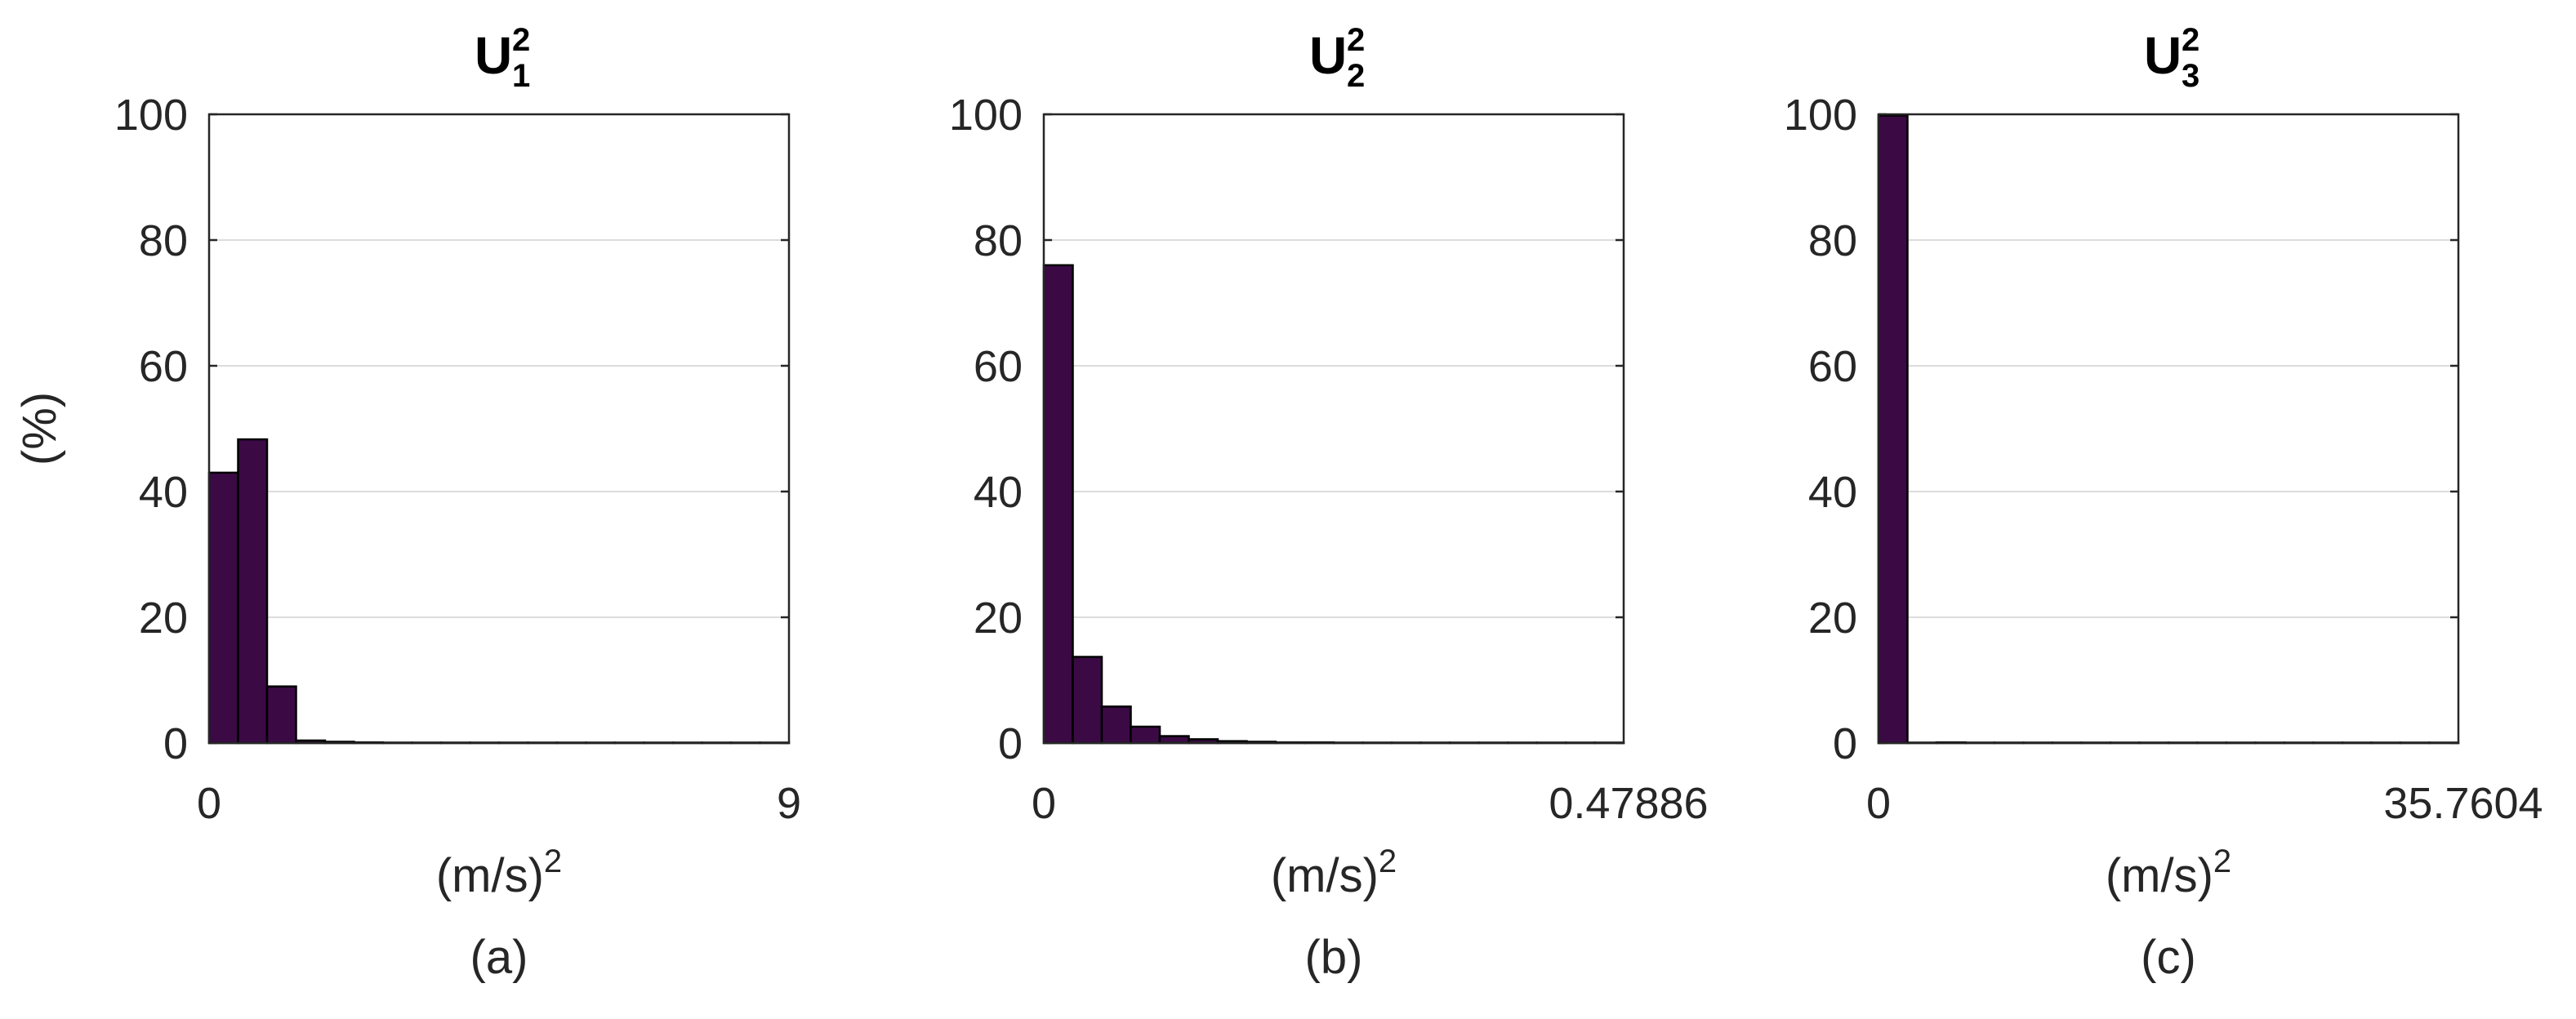  What do you see at coordinates (789, 803) in the screenshot?
I see `x-tick-label: 9` at bounding box center [789, 803].